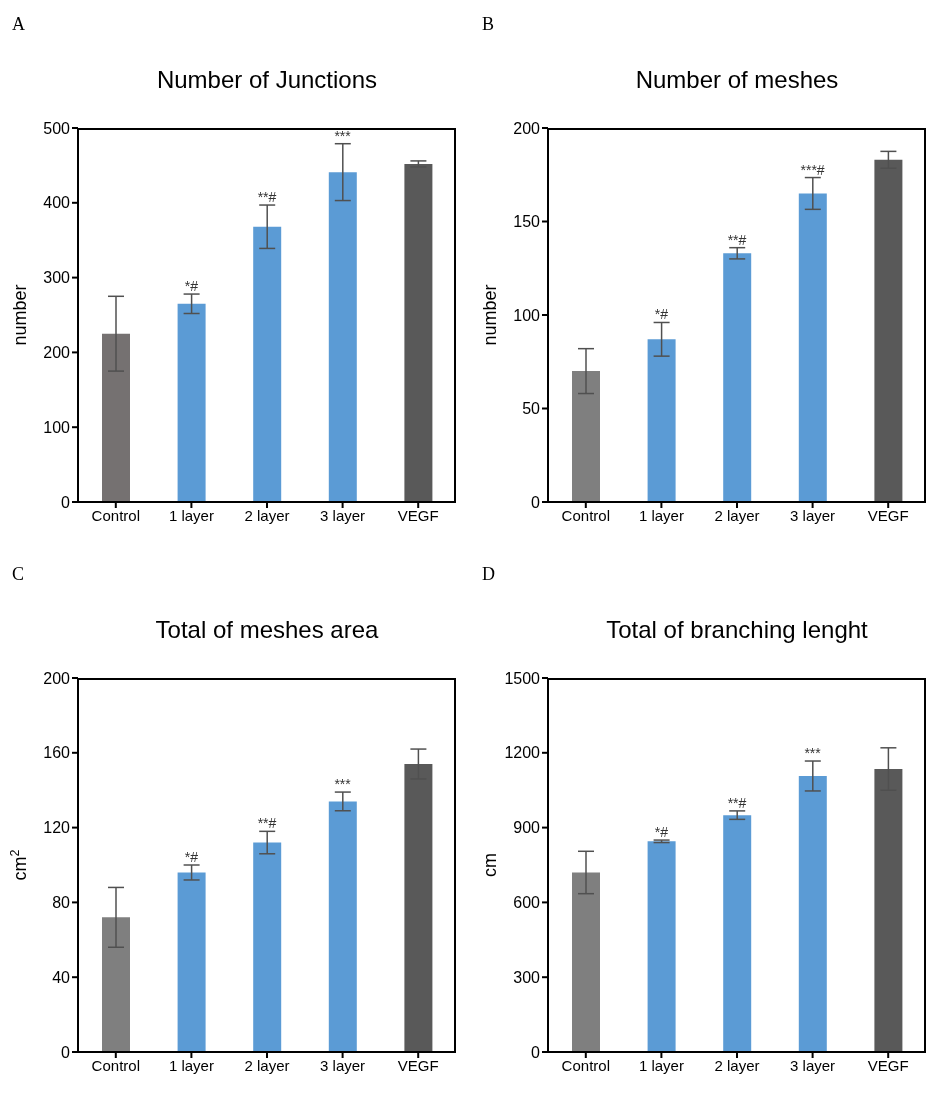 The width and height of the screenshot is (947, 1118). Describe the element at coordinates (57, 828) in the screenshot. I see `y-tick-label: 120` at that location.